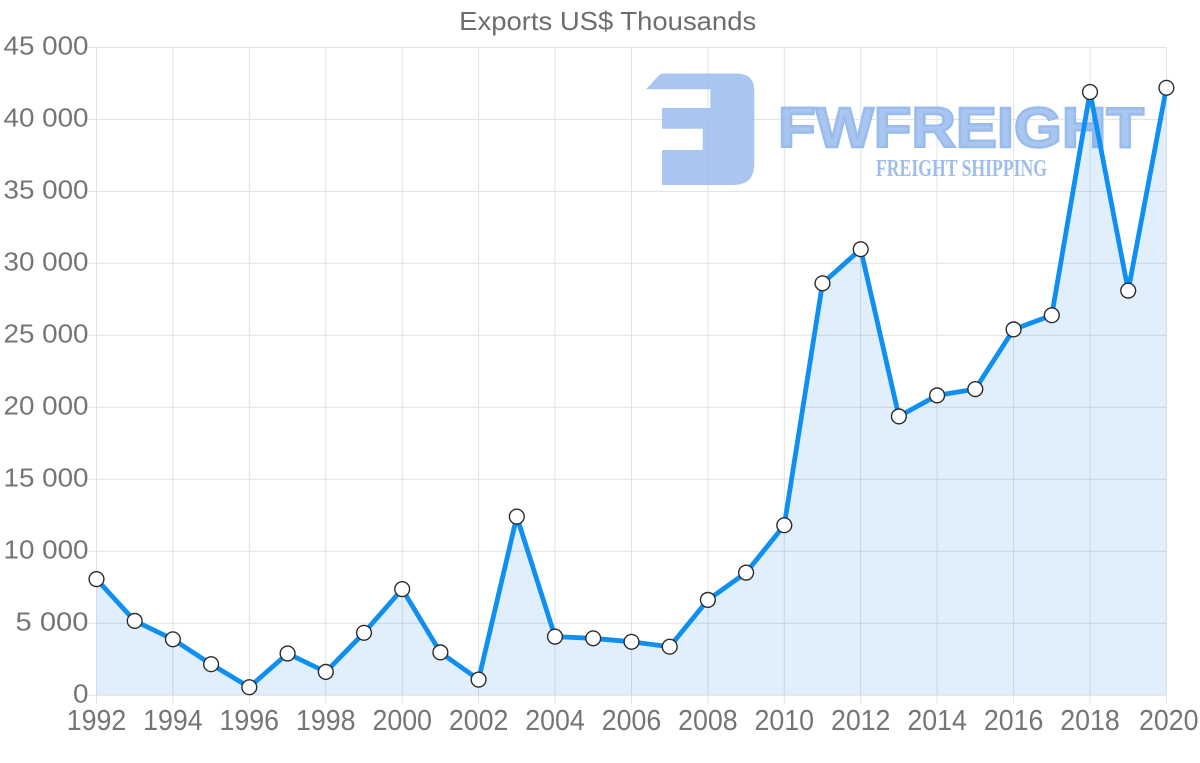 This screenshot has height=763, width=1200. Describe the element at coordinates (46, 47) in the screenshot. I see `svg-text: 45 000` at that location.